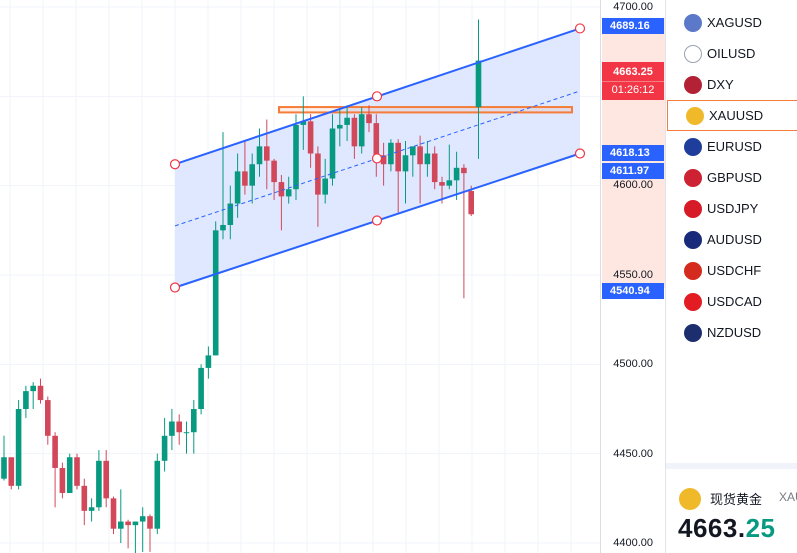 The height and width of the screenshot is (553, 797). What do you see at coordinates (633, 171) in the screenshot?
I see `channel-mid-bottom-tag: 4611.97` at bounding box center [633, 171].